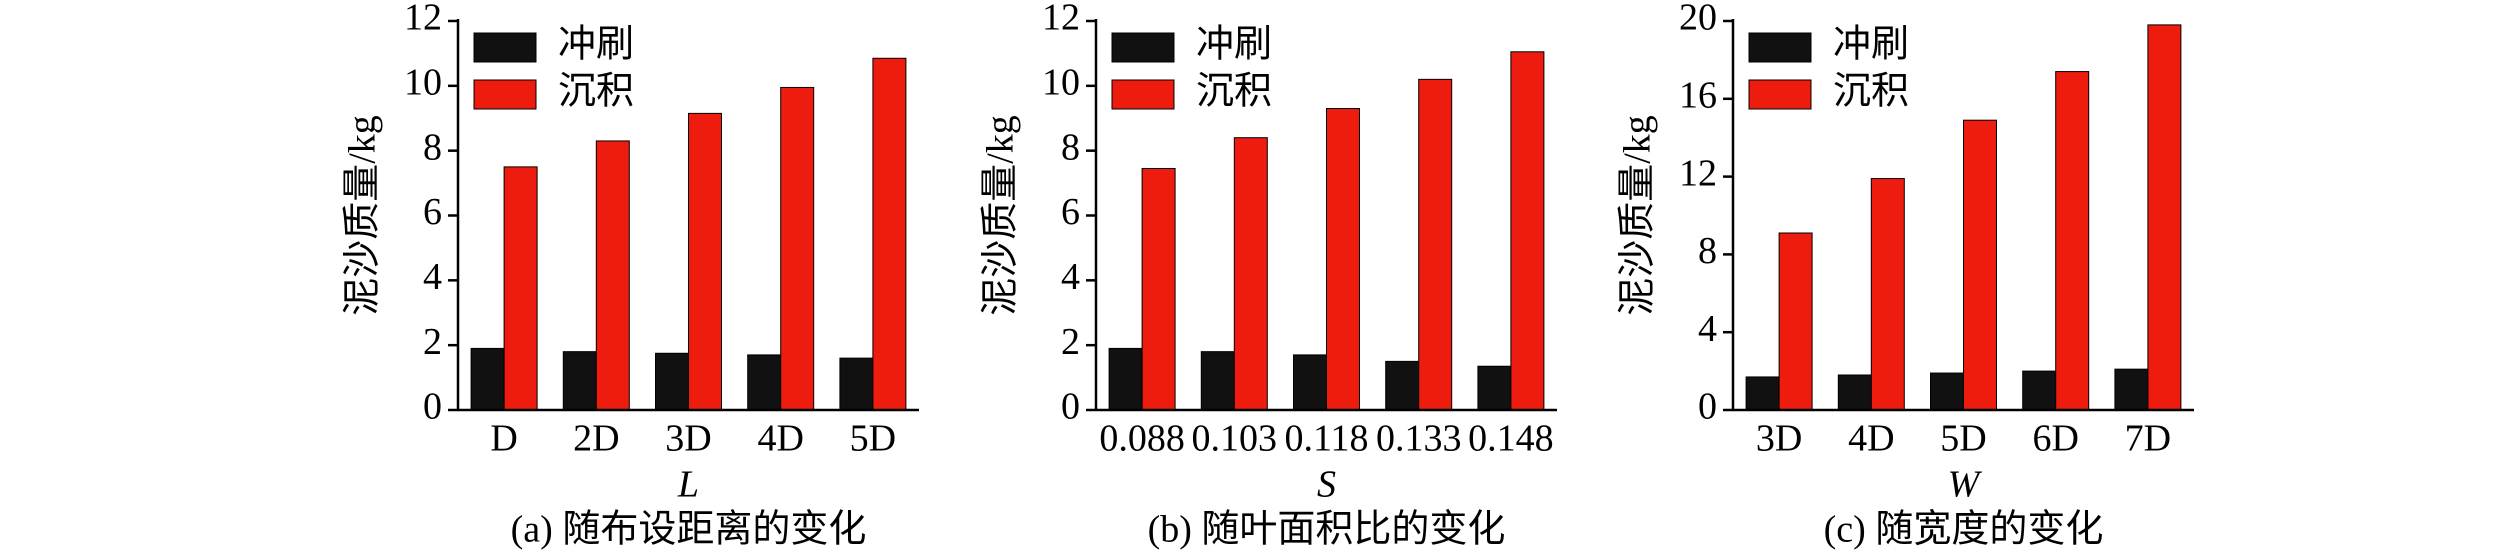  Describe the element at coordinates (1511, 439) in the screenshot. I see `x-tick-label: 0.148` at that location.